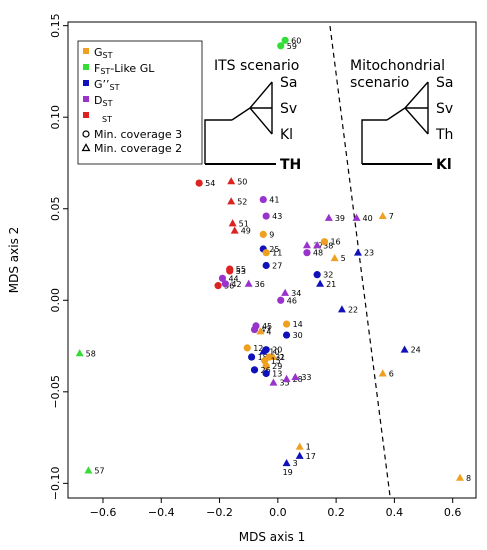 Image resolution: width=487 pixels, height=550 pixels. What do you see at coordinates (286, 135) in the screenshot?
I see `tree-tip-label: Kl` at bounding box center [286, 135].